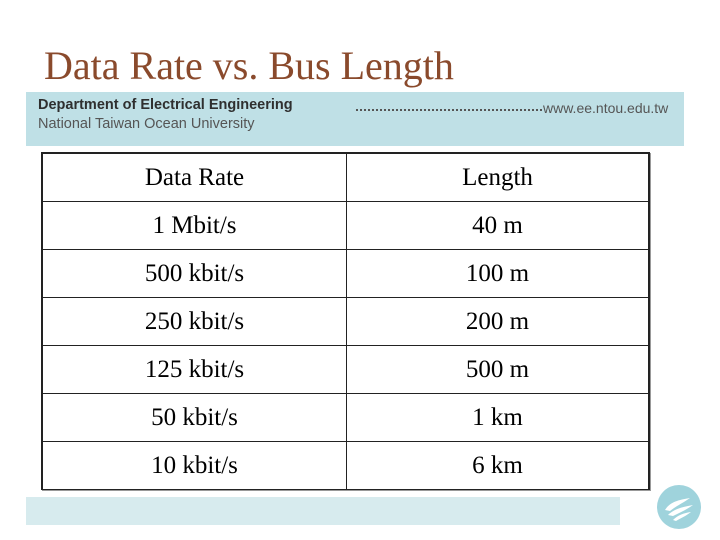 The height and width of the screenshot is (540, 720). I want to click on footer-band, so click(323, 511).